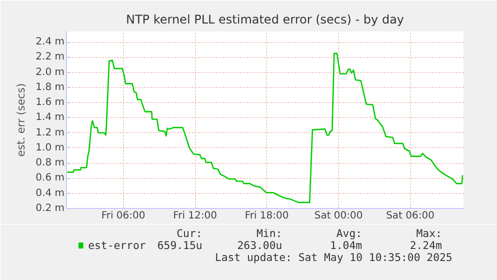 This screenshot has height=280, width=497. Describe the element at coordinates (189, 233) in the screenshot. I see `text: Cur:` at that location.